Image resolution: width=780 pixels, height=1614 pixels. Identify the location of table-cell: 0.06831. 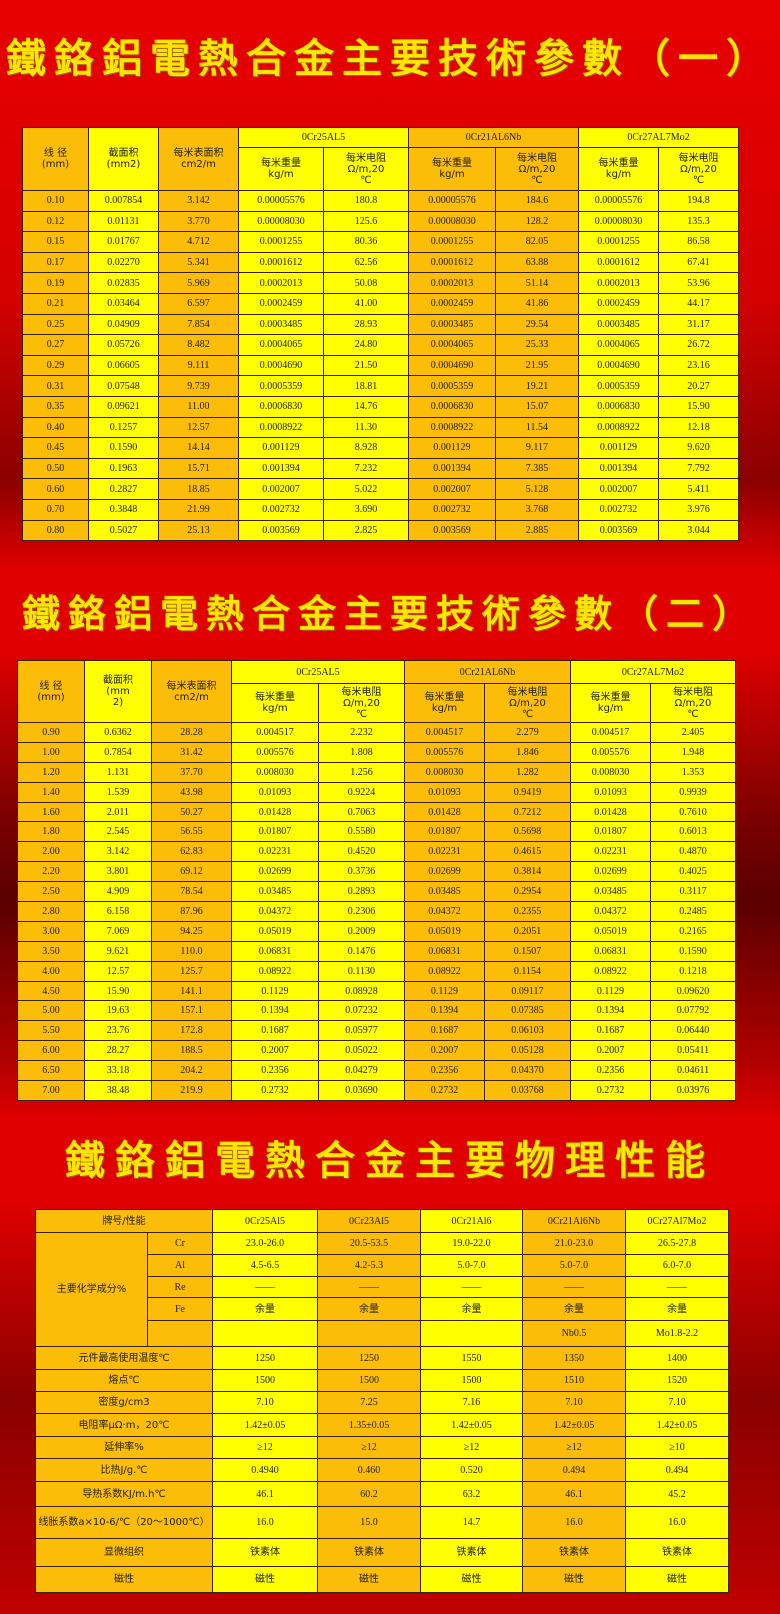
(444, 951).